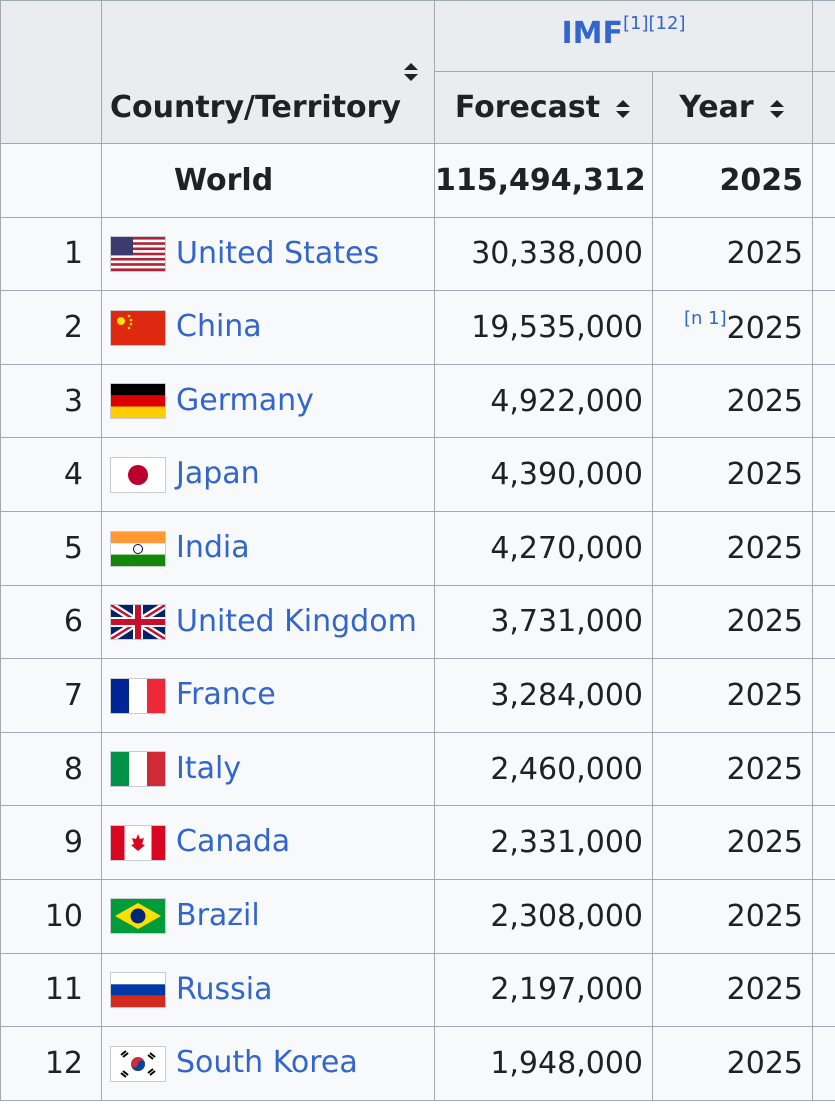 The image size is (835, 1120). Describe the element at coordinates (543, 695) in the screenshot. I see `forecast-cell: 3,284,000` at that location.